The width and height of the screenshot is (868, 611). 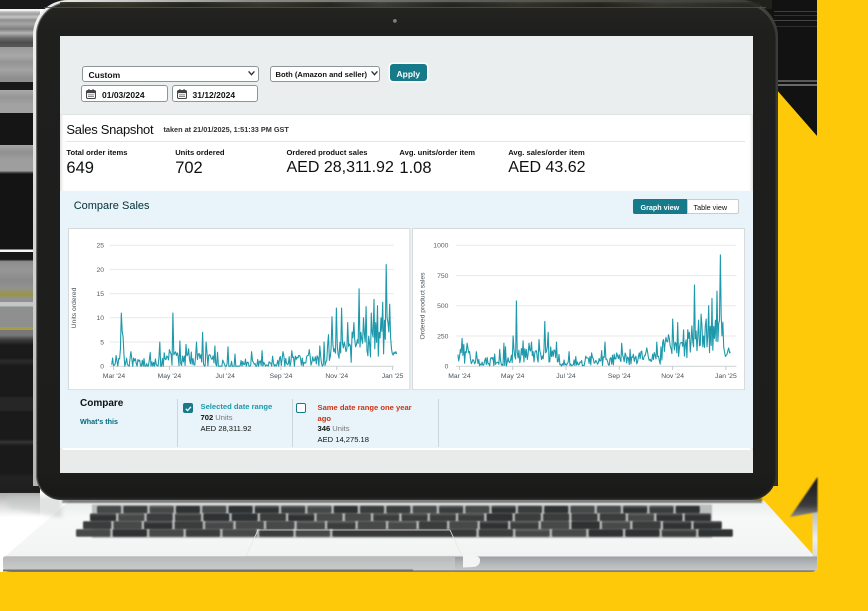 I want to click on svg-text: 250, so click(x=443, y=337).